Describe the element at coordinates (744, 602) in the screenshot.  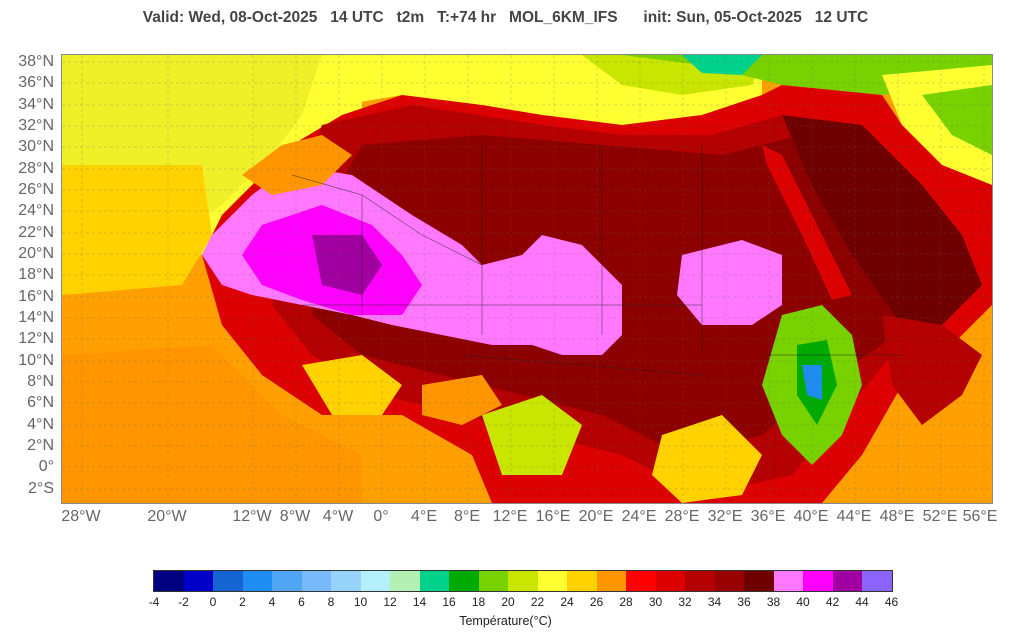
I see `colorbar-tick-label: 36` at that location.